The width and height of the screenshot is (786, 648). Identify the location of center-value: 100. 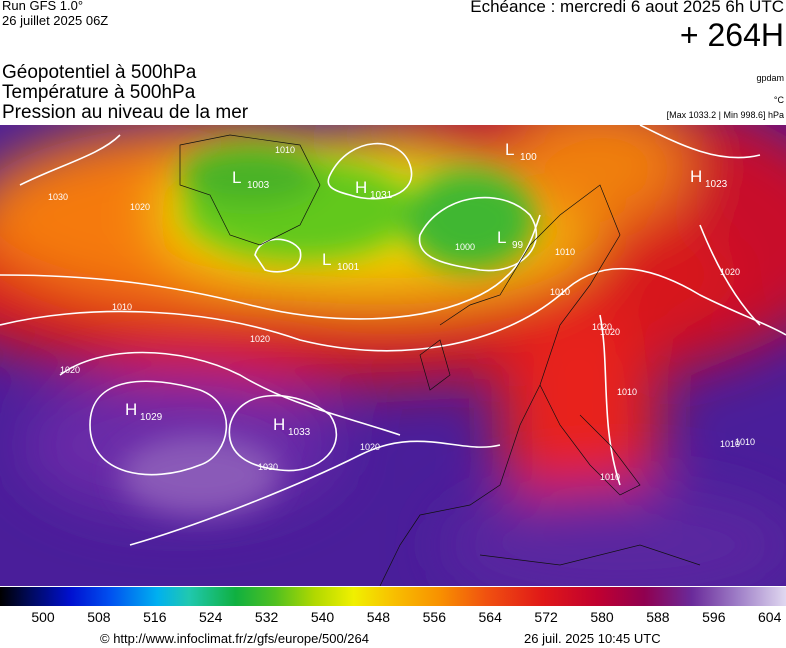
(528, 157).